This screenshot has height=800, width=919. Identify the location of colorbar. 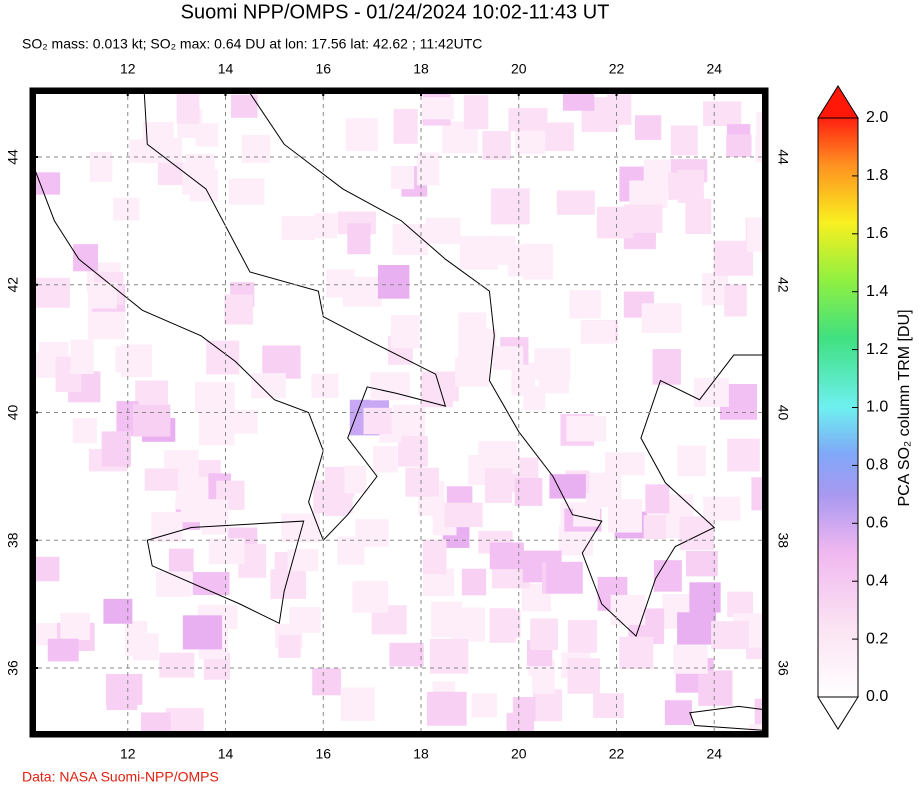
(838, 407).